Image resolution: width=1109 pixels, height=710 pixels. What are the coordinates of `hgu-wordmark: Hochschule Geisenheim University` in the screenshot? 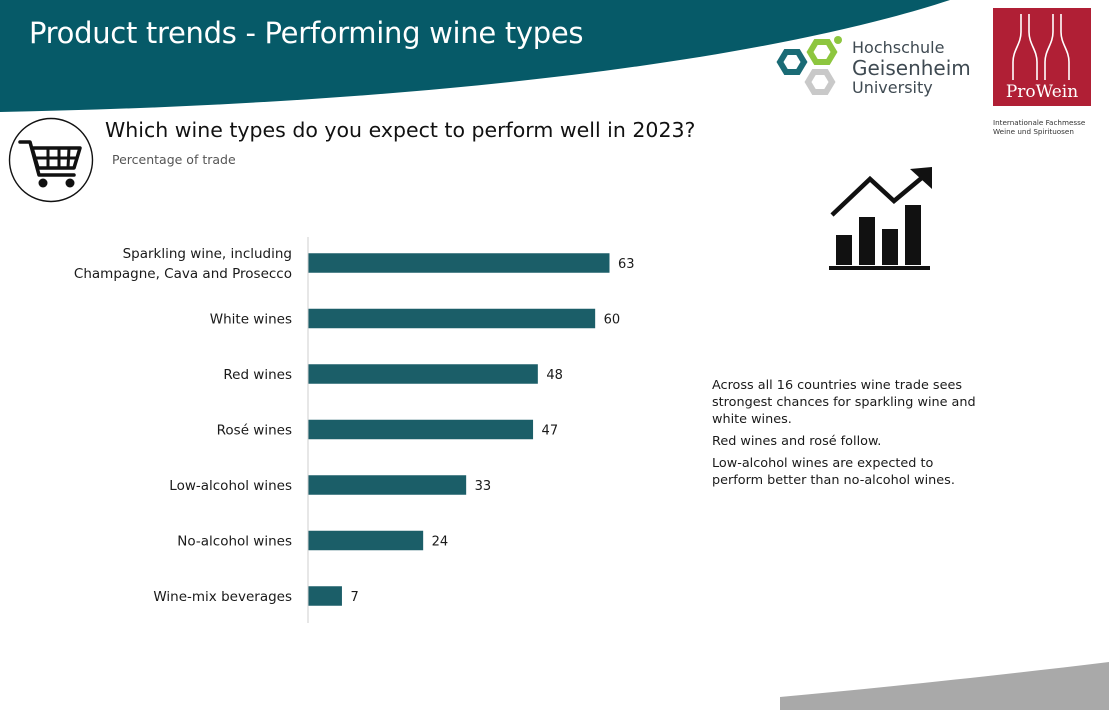 It's located at (911, 68).